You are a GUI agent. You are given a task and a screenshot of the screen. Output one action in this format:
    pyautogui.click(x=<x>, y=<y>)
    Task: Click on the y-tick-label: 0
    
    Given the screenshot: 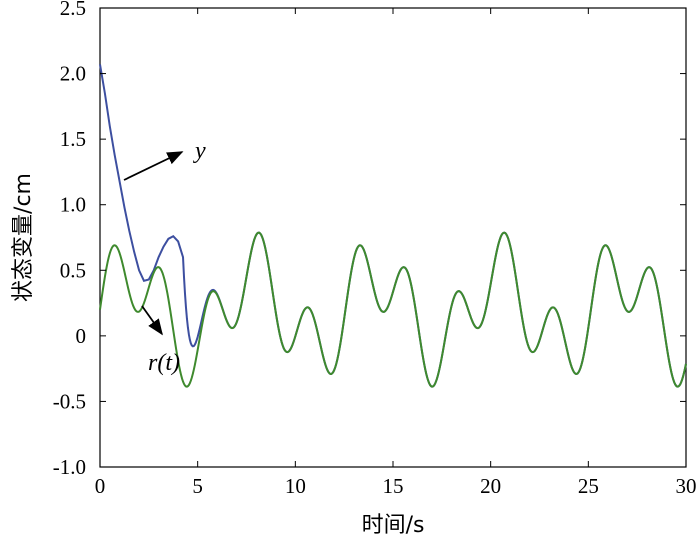 What is the action you would take?
    pyautogui.click(x=81, y=336)
    